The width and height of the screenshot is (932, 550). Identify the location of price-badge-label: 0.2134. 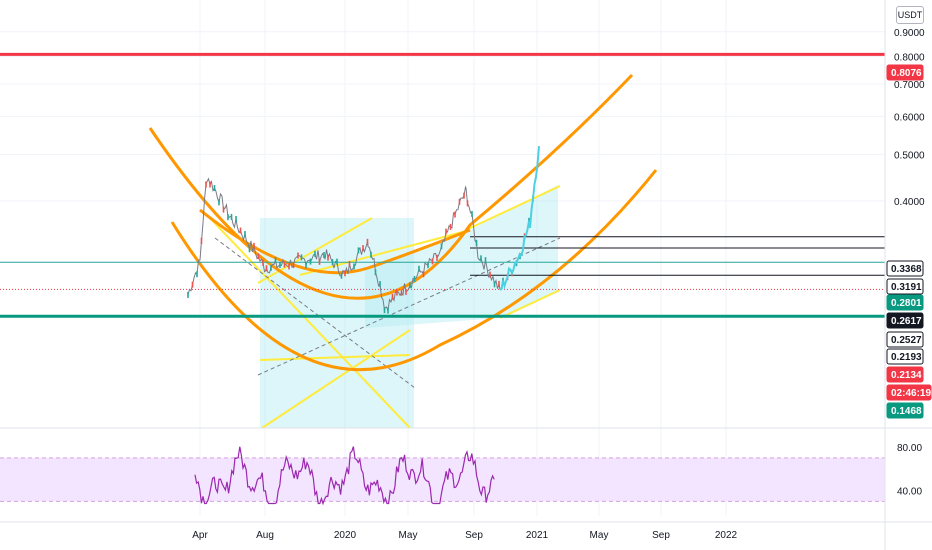
(906, 375).